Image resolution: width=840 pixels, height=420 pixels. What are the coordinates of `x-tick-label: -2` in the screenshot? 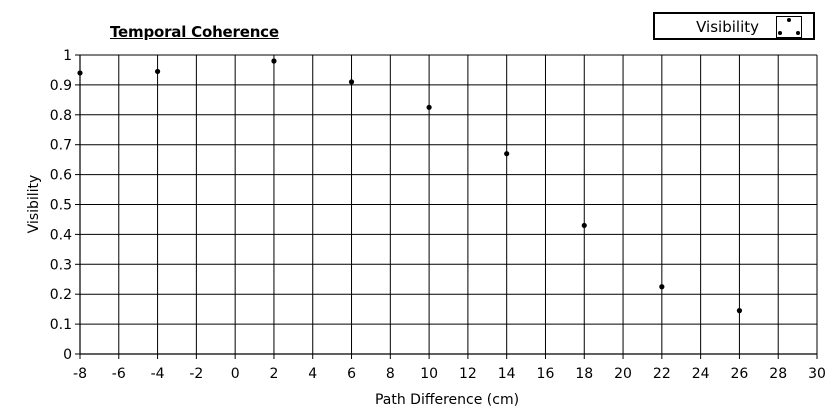 It's located at (196, 374).